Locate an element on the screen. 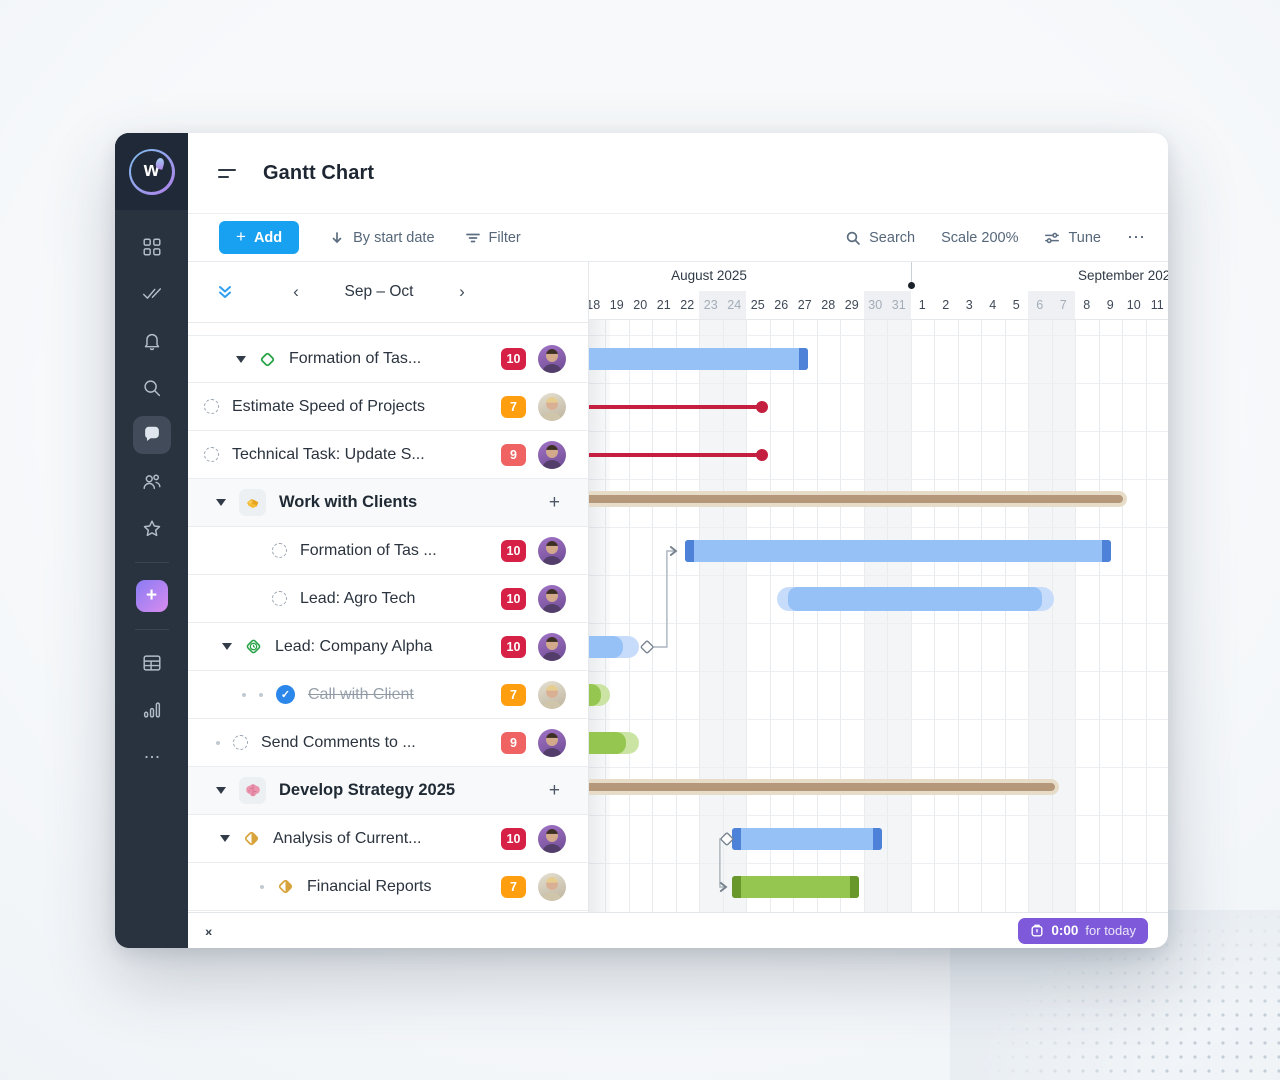 The image size is (1280, 1080). search-button: Search is located at coordinates (880, 238).